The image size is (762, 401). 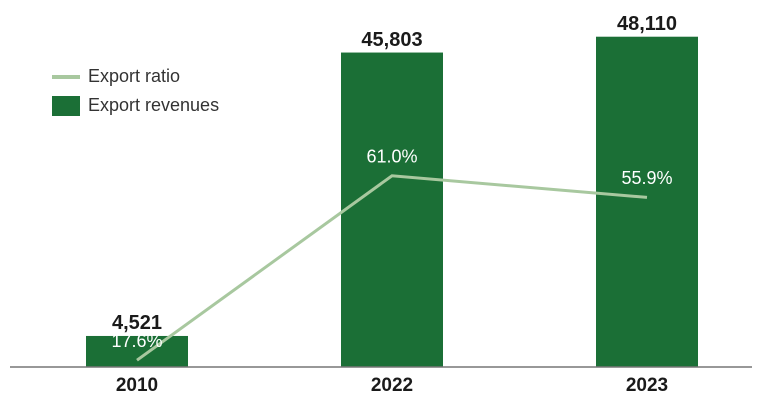 What do you see at coordinates (391, 157) in the screenshot?
I see `line-value-label: 61.0%` at bounding box center [391, 157].